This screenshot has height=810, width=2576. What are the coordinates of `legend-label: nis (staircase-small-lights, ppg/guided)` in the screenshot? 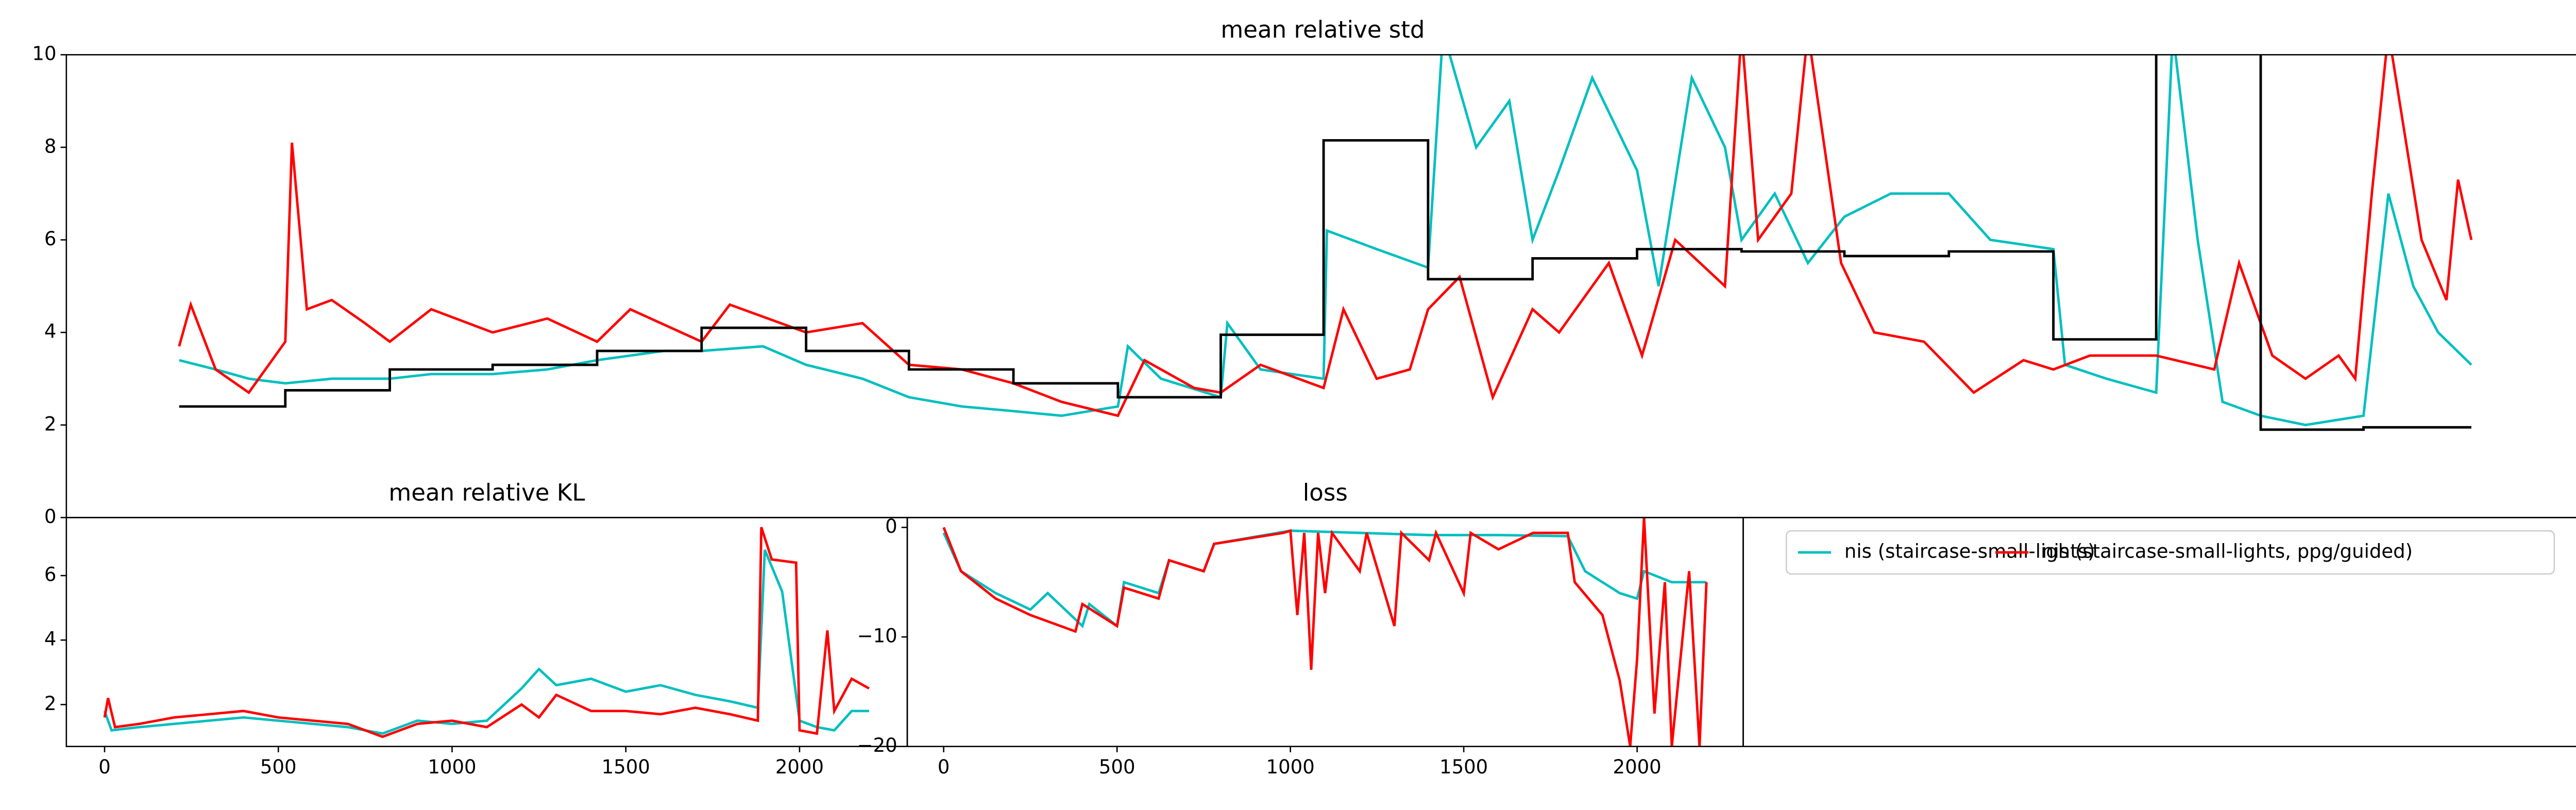 It's located at (2227, 552).